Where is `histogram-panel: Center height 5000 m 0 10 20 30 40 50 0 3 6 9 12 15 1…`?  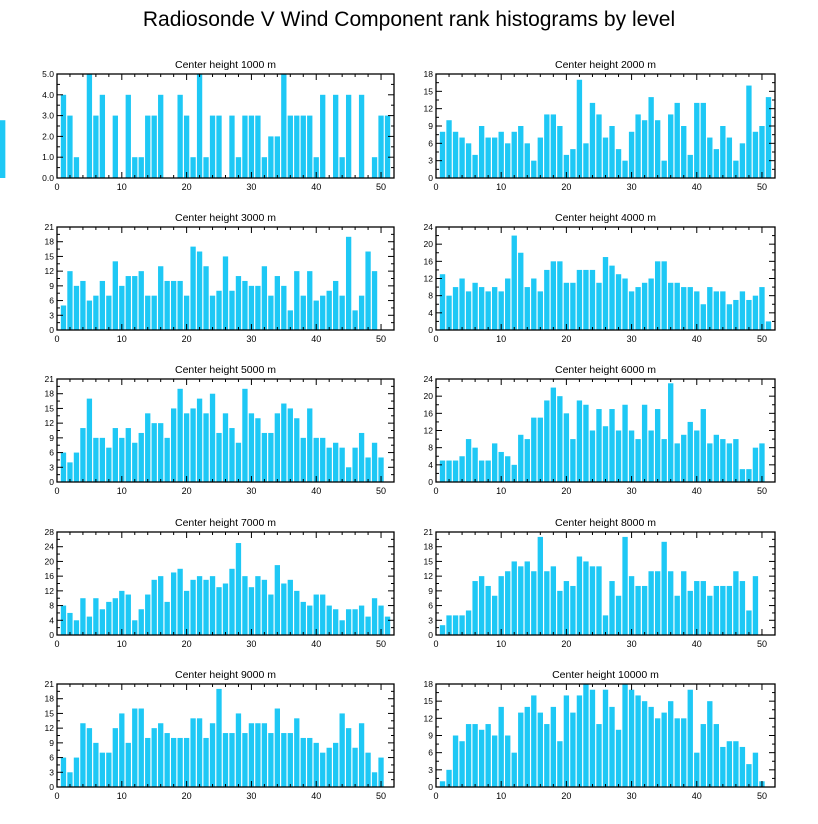 histogram-panel: Center height 5000 m 0 10 20 30 40 50 0 3 6 9 12 15 1… is located at coordinates (220, 430).